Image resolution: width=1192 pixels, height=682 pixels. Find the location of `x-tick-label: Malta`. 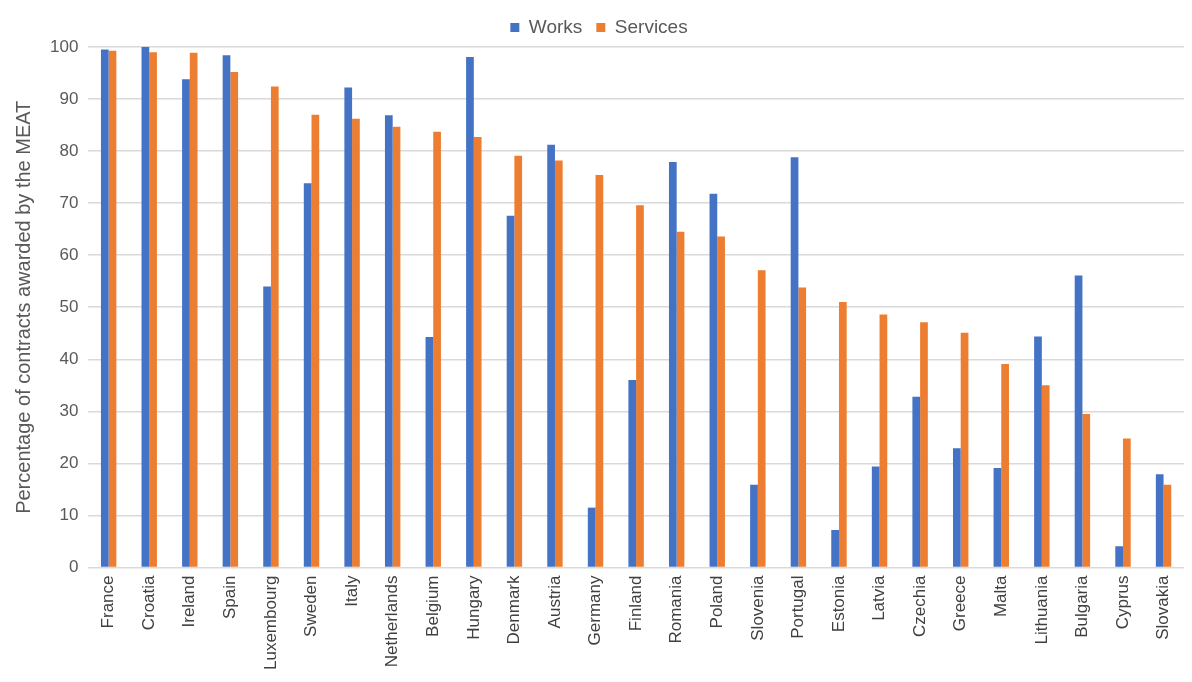

x-tick-label: Malta is located at coordinates (1000, 596).